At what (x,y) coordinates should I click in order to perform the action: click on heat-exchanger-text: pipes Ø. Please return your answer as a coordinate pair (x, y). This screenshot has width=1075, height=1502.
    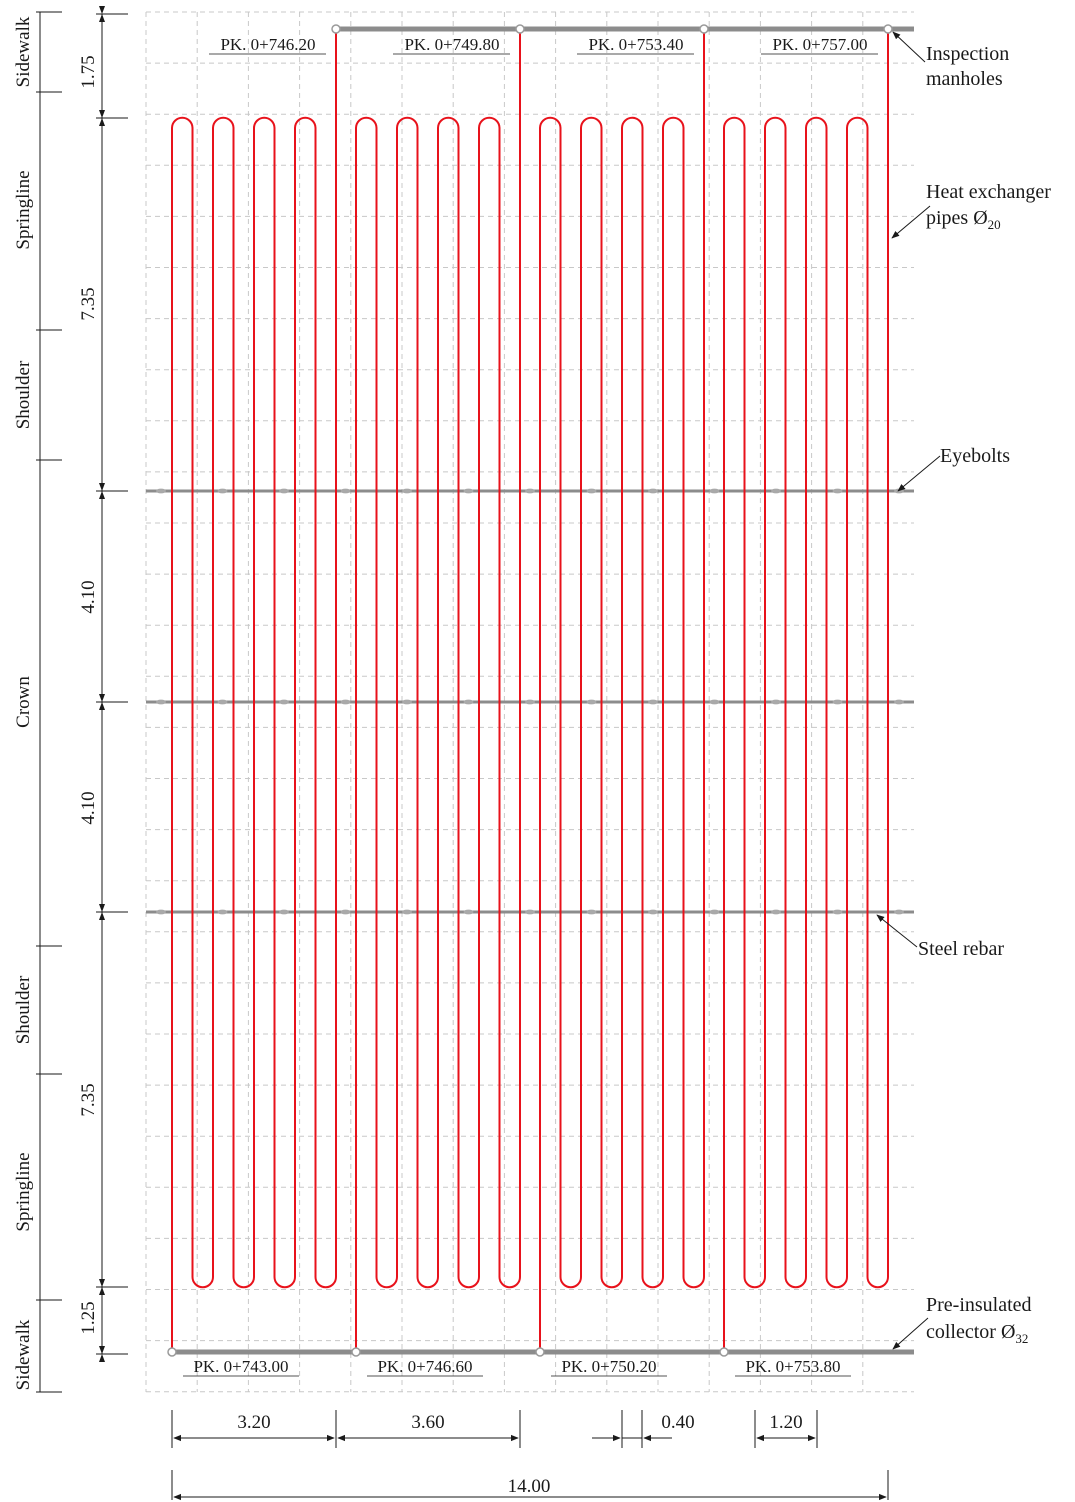
    Looking at the image, I should click on (957, 218).